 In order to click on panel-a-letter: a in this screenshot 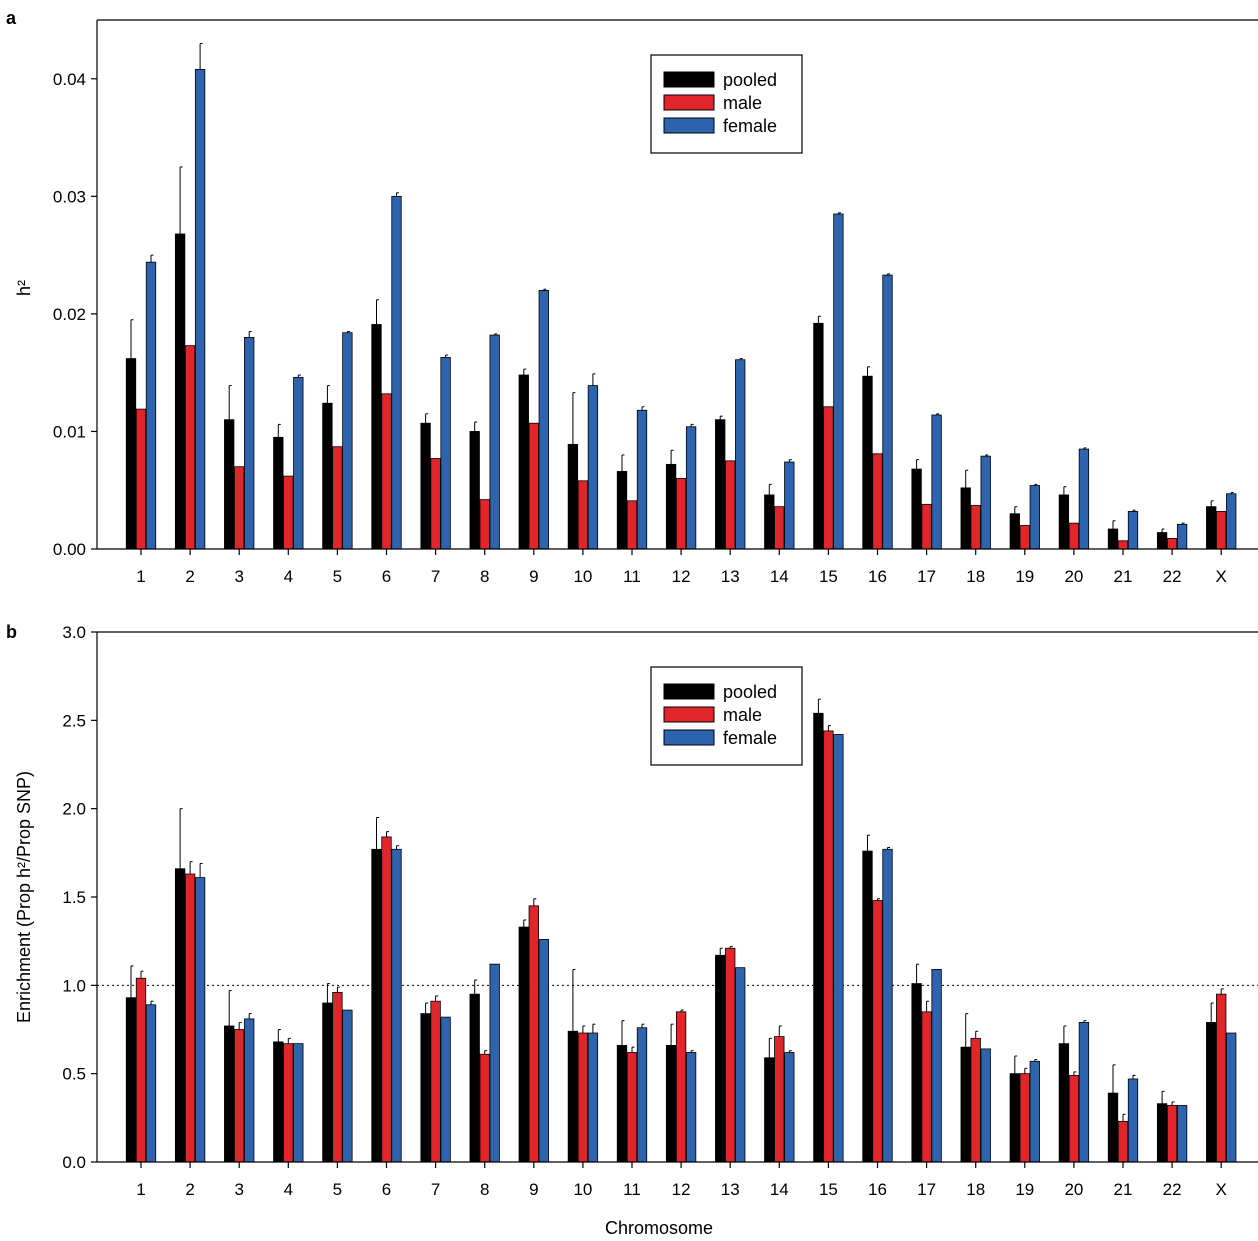, I will do `click(11, 18)`.